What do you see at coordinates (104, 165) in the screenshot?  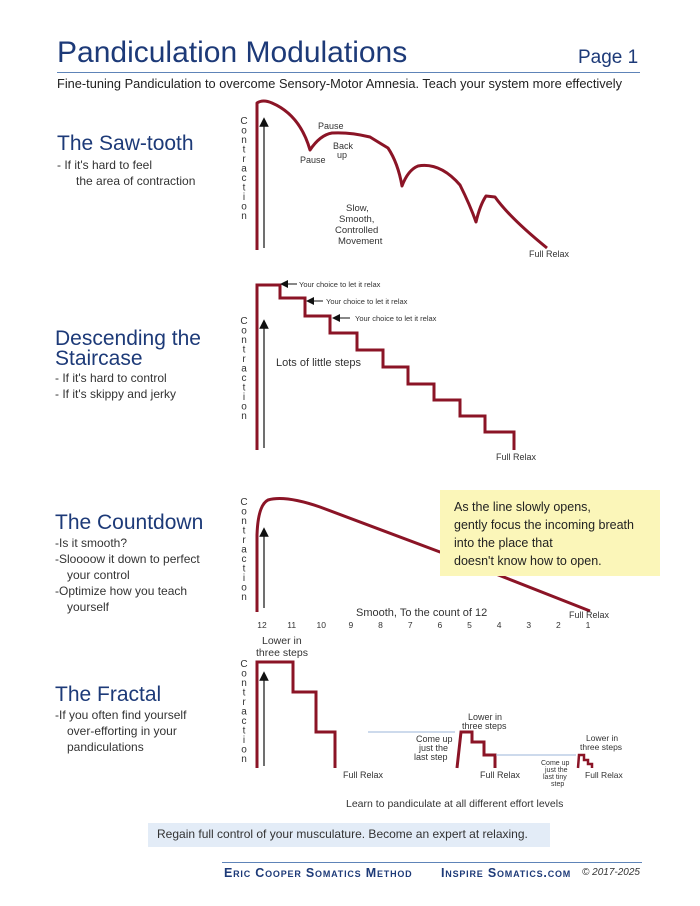 I see `sawtooth-desc-line: - If it's hard to feel` at bounding box center [104, 165].